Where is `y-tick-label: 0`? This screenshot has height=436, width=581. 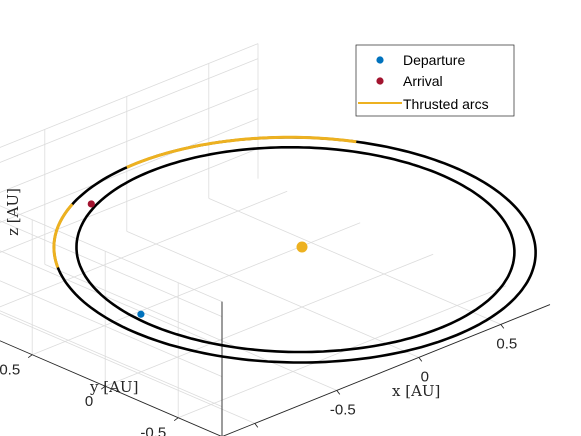 y-tick-label: 0 is located at coordinates (89, 401).